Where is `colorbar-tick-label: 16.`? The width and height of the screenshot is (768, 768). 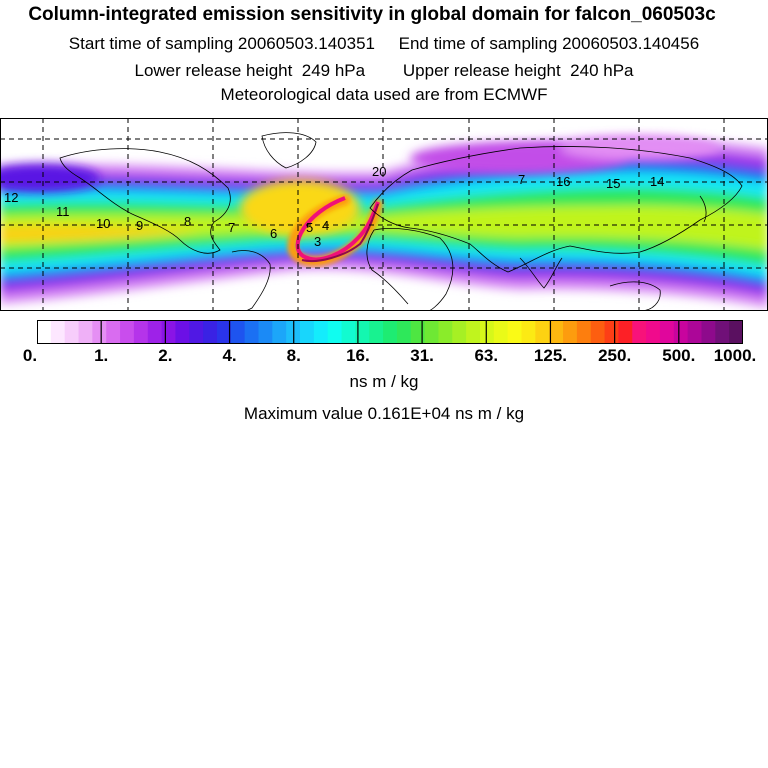
colorbar-tick-label: 16. is located at coordinates (358, 355).